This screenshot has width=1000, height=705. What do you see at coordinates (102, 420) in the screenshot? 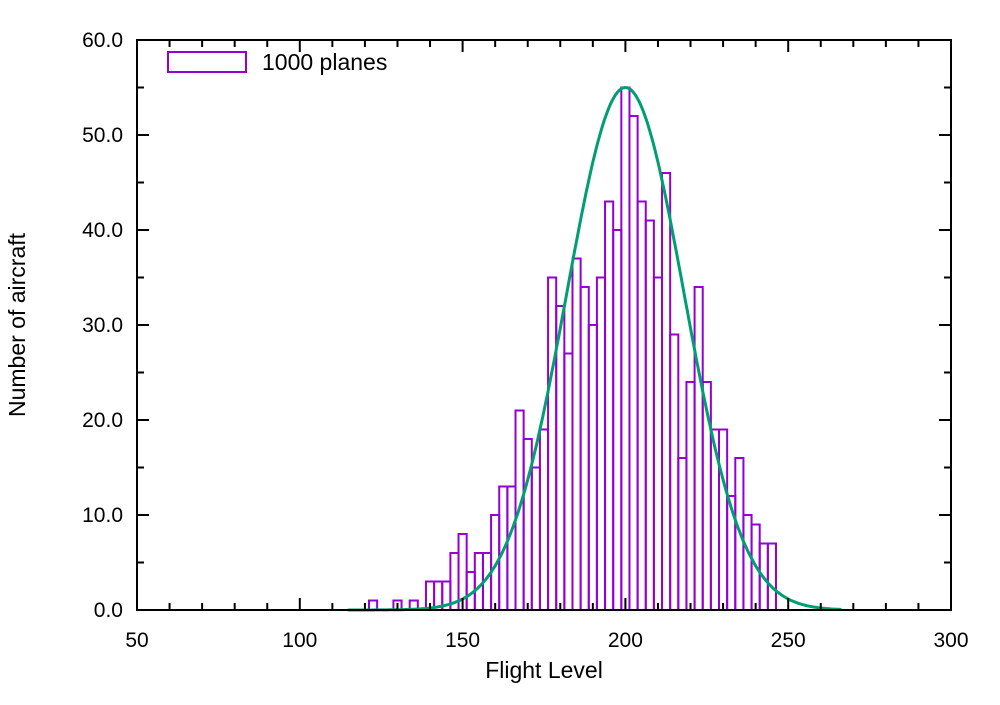
I see `y-tick-label: 20.0` at bounding box center [102, 420].